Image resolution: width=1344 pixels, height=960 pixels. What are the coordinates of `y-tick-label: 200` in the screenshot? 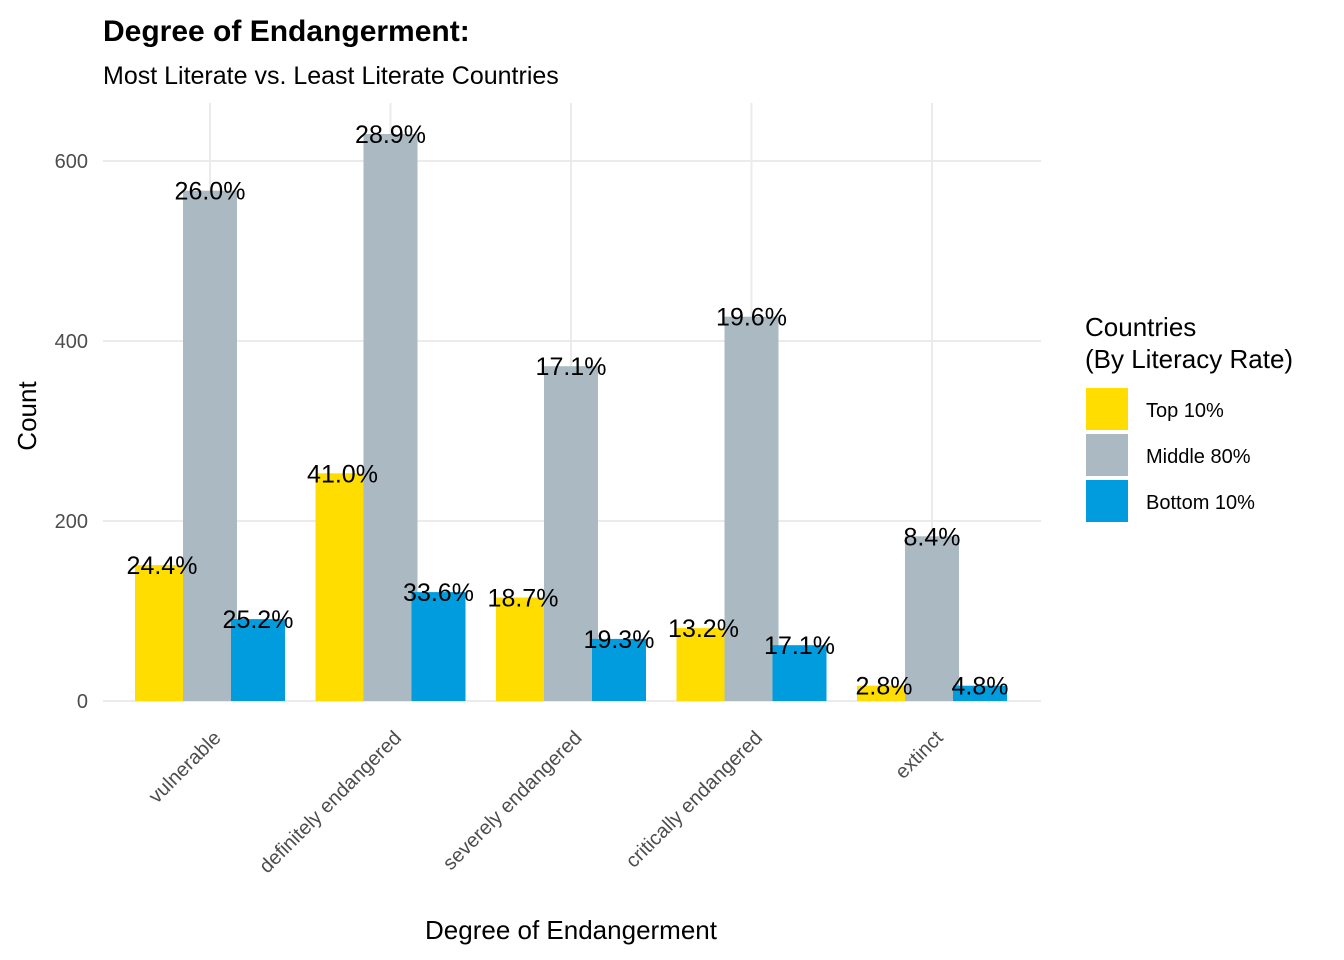 It's located at (71, 522).